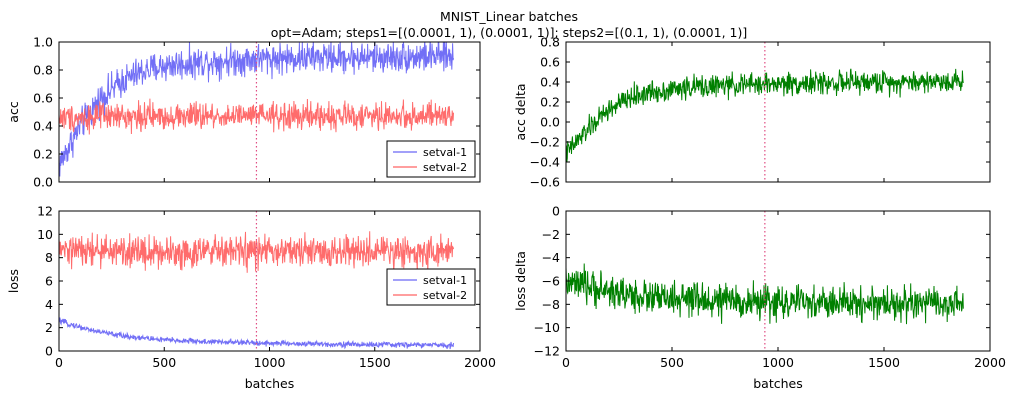  Describe the element at coordinates (45, 234) in the screenshot. I see `y-tick-label: 10` at that location.